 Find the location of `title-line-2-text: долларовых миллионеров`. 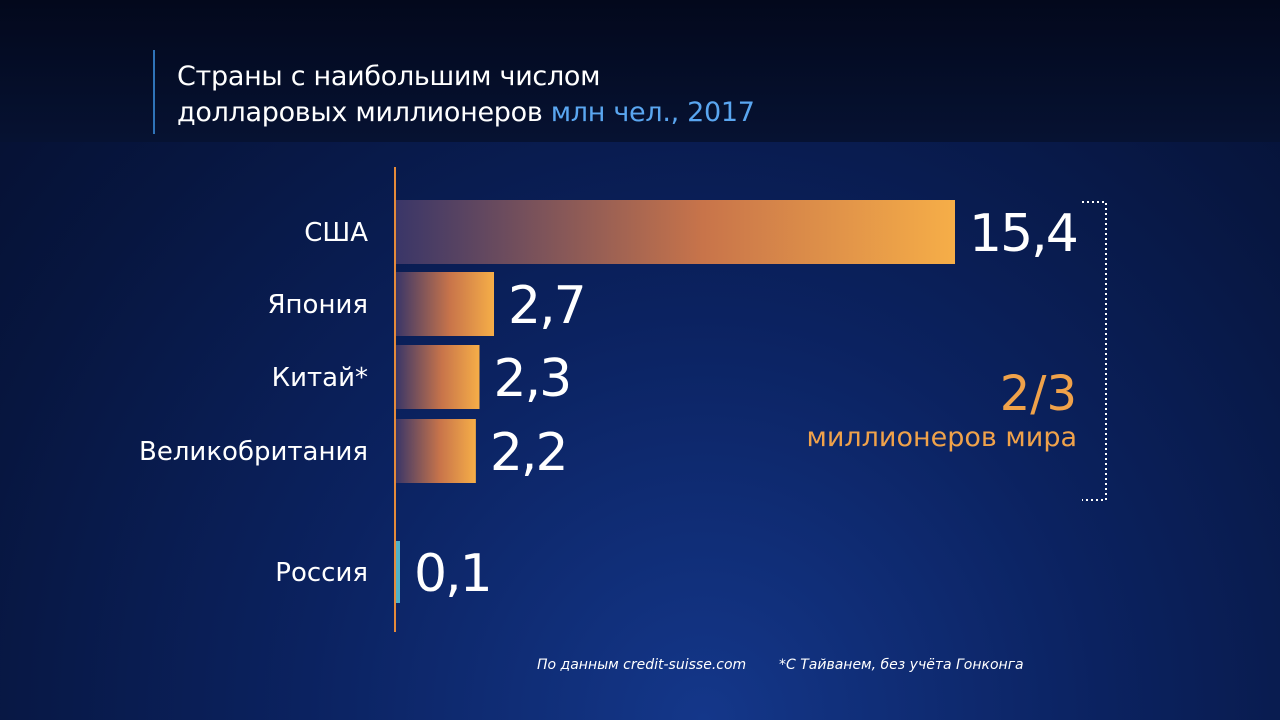

title-line-2-text: долларовых миллионеров is located at coordinates (360, 112).